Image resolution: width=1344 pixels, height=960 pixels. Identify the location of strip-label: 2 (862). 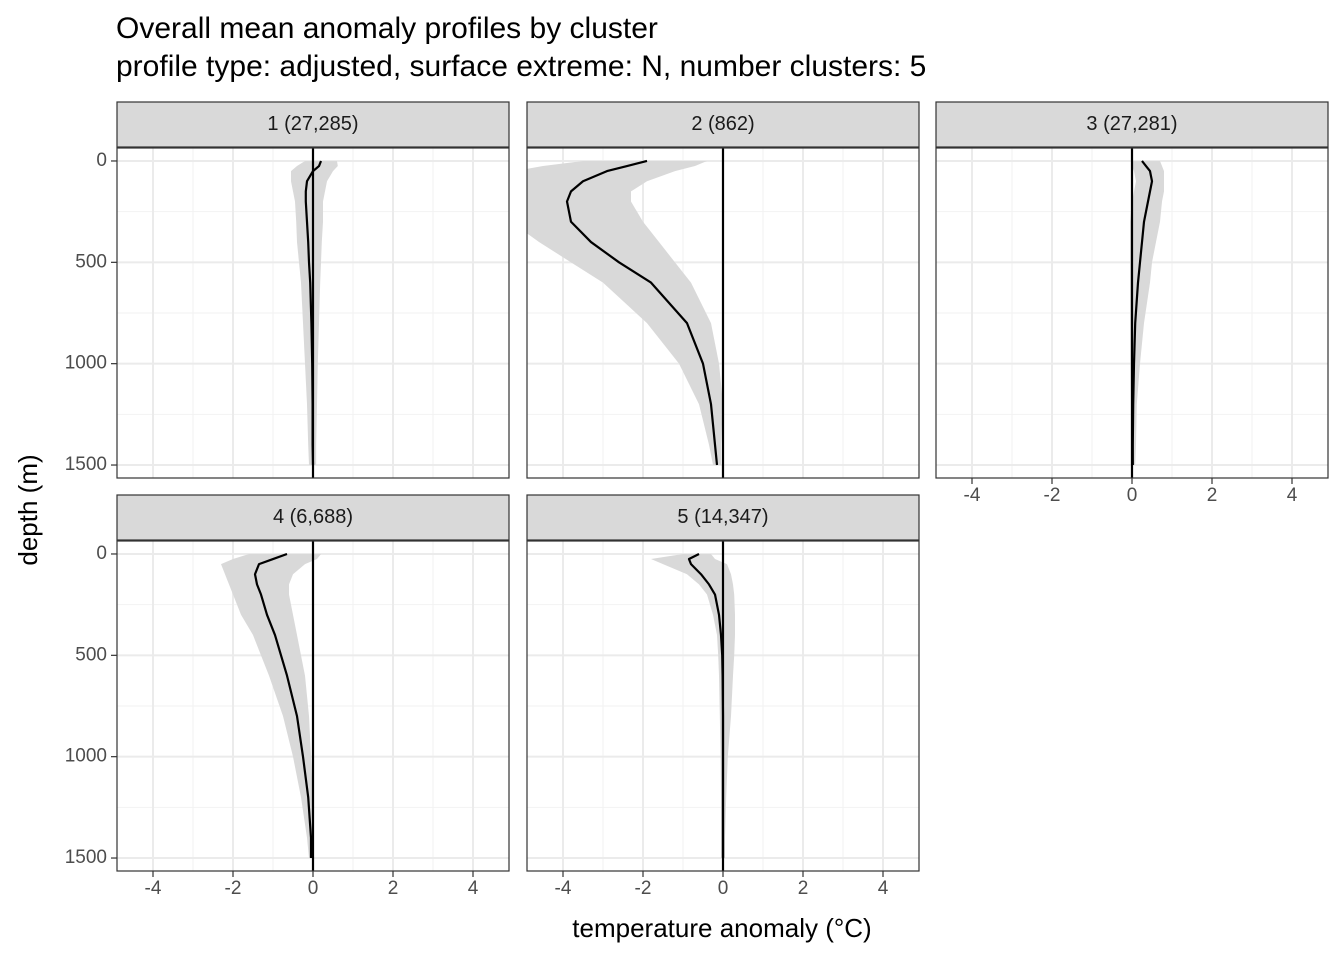
(722, 124).